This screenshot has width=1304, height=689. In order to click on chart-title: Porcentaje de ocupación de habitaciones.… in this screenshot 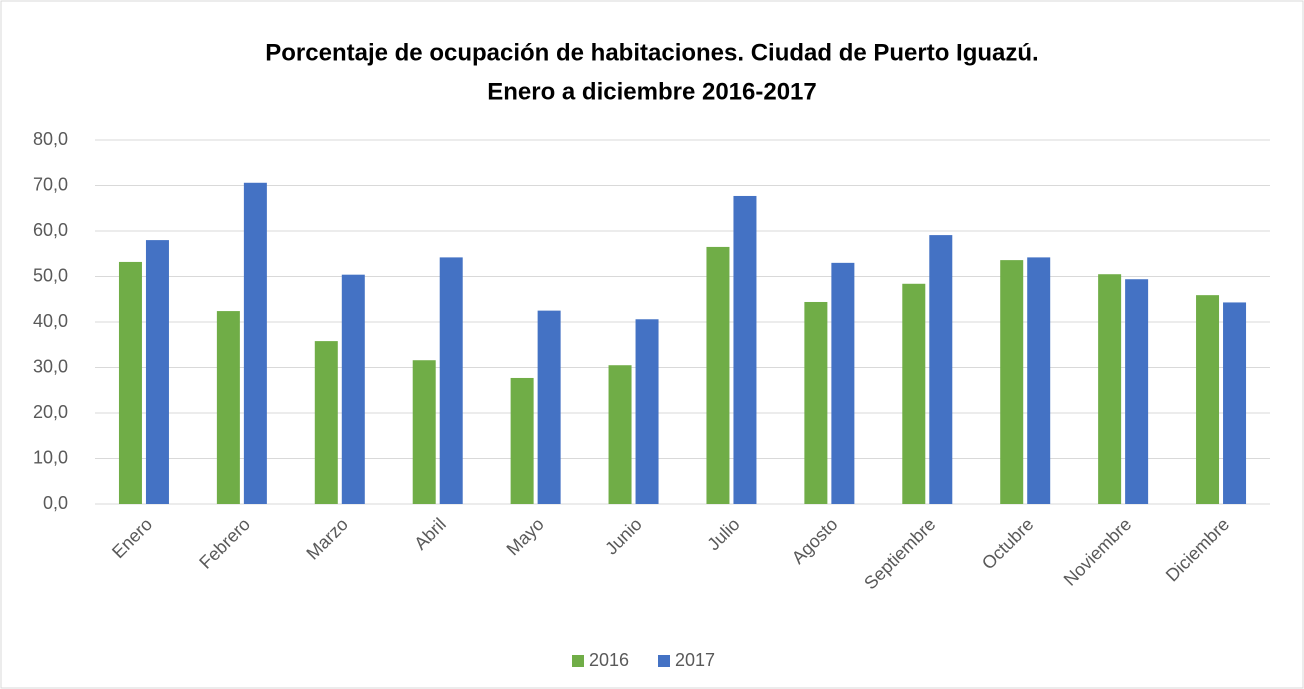, I will do `click(651, 52)`.